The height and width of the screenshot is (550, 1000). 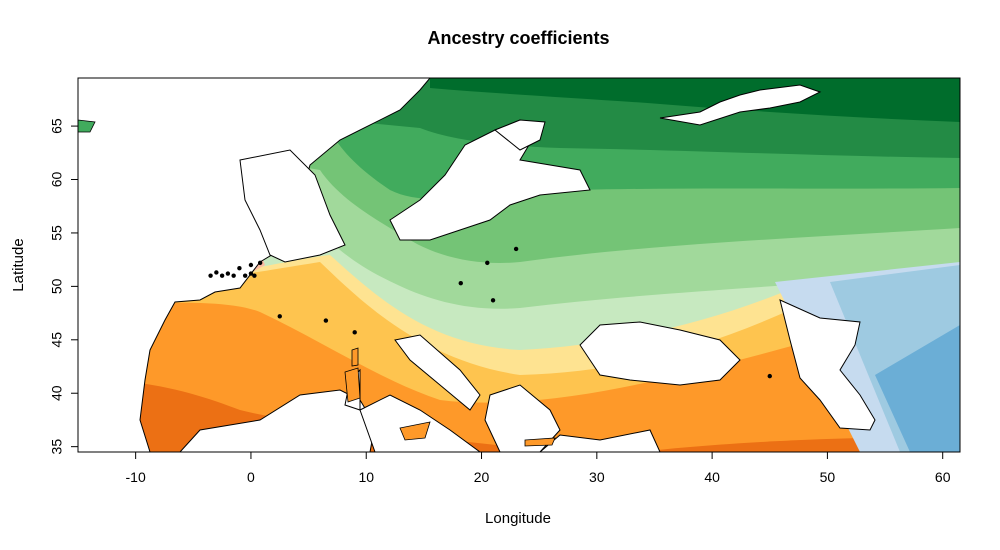 I want to click on island-corsica, so click(x=355, y=357).